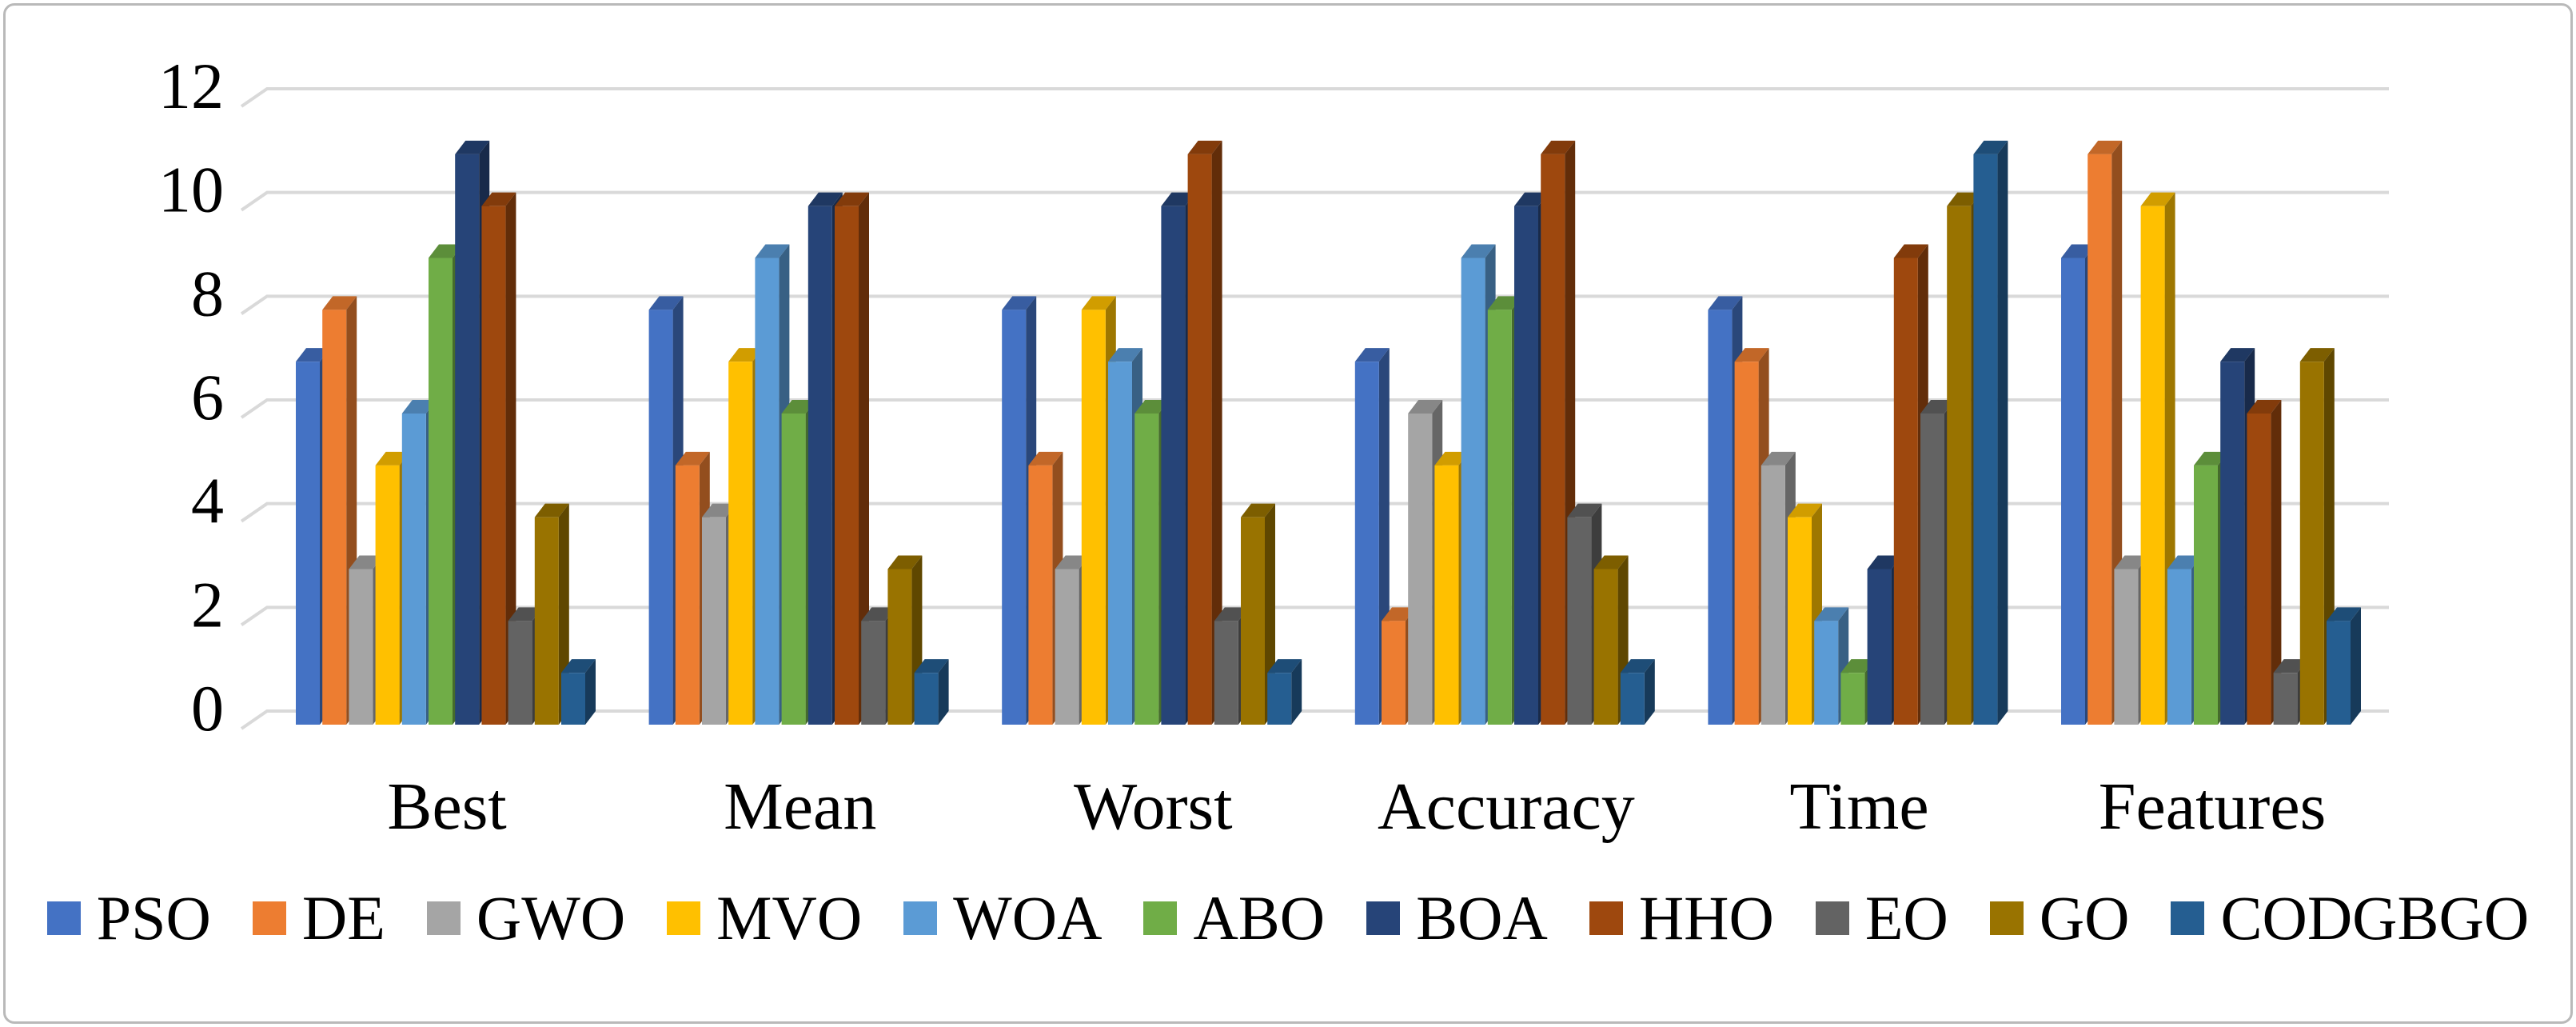  What do you see at coordinates (772, 251) in the screenshot?
I see `bar-top-WOA-Mean` at bounding box center [772, 251].